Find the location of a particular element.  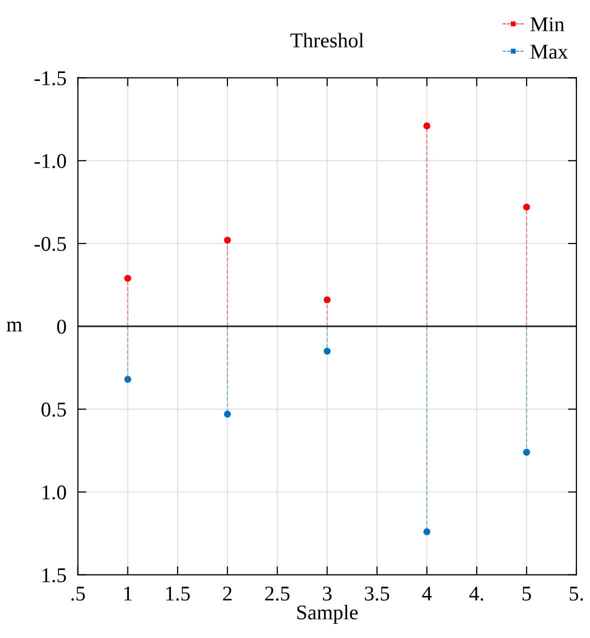

y-tick-label: -1.0 is located at coordinates (50, 161).